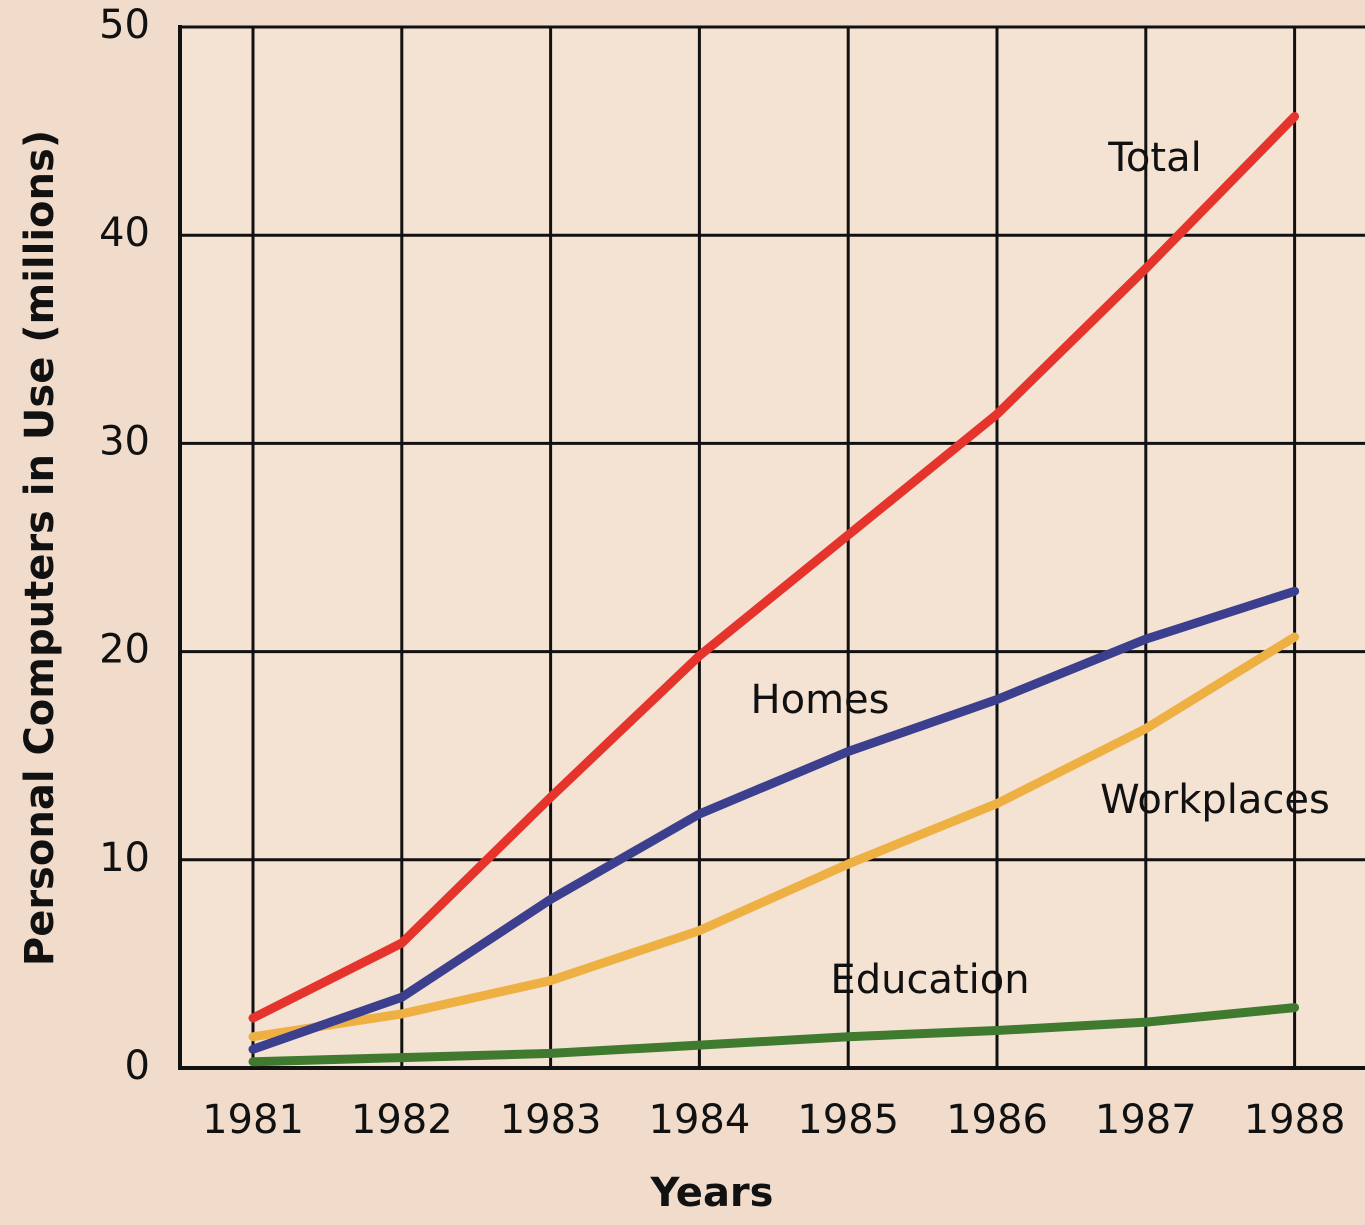 The width and height of the screenshot is (1365, 1225). What do you see at coordinates (700, 1120) in the screenshot?
I see `x-tick-label: 1984` at bounding box center [700, 1120].